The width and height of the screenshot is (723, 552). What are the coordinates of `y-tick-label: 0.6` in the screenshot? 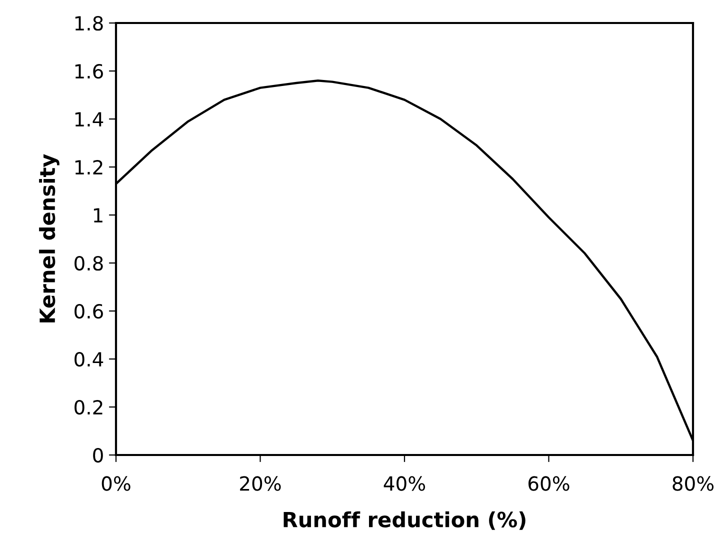 It's located at (88, 311).